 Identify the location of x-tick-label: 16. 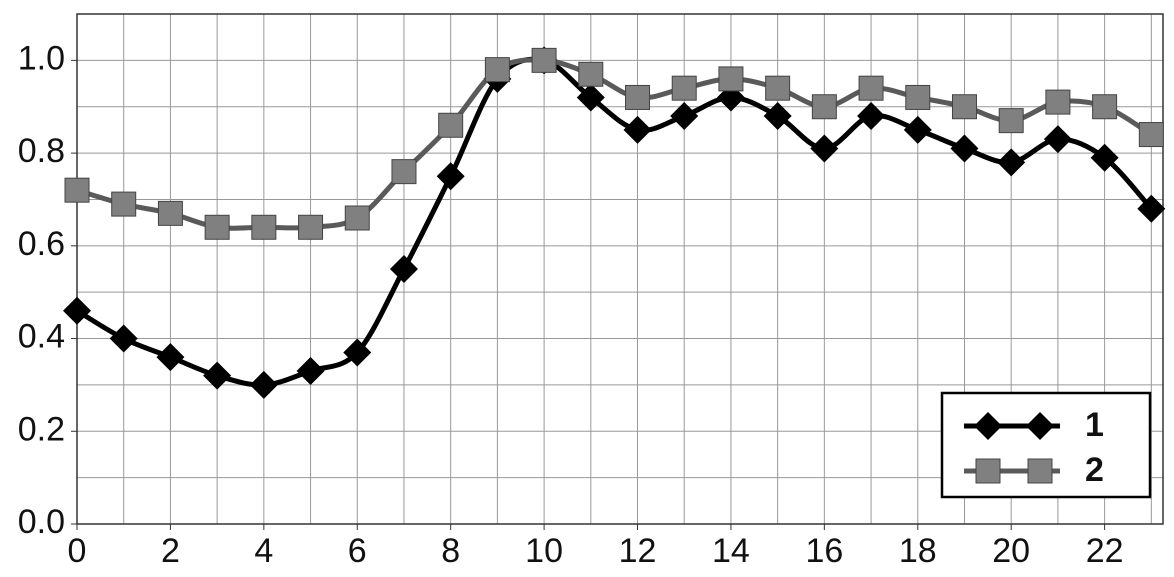
(824, 551).